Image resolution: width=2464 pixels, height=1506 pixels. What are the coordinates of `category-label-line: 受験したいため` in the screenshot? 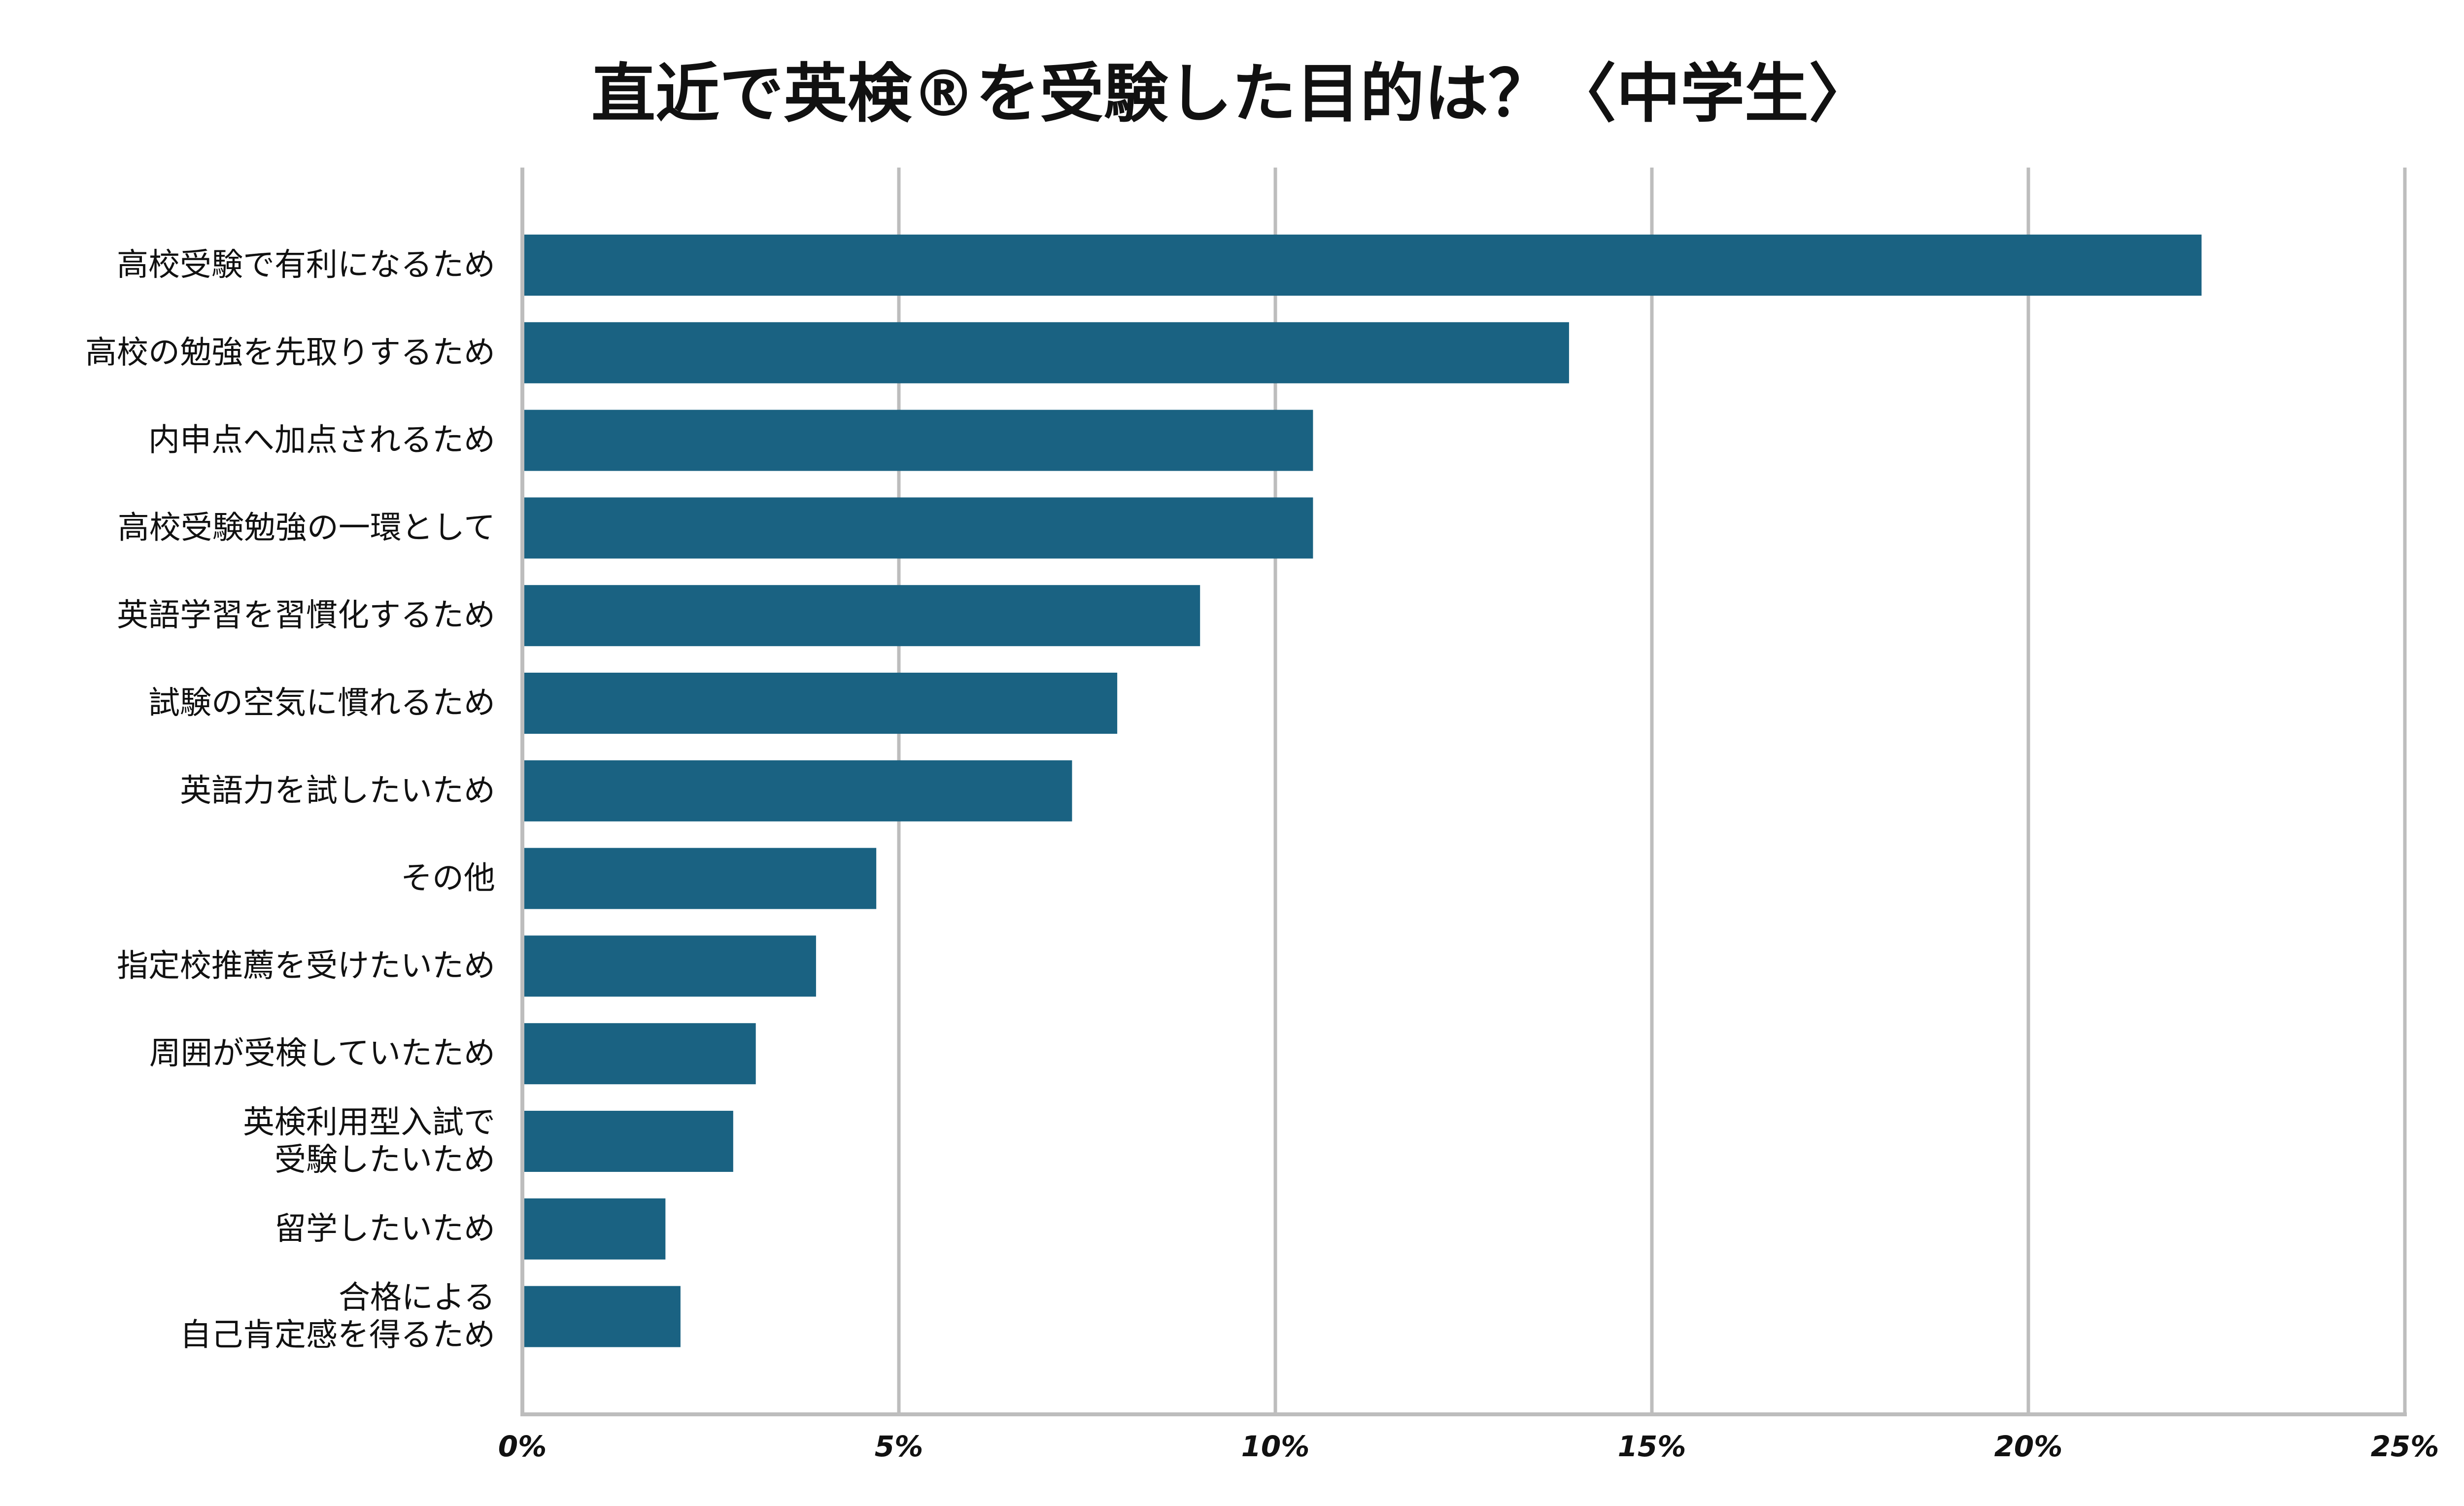 It's located at (384, 1160).